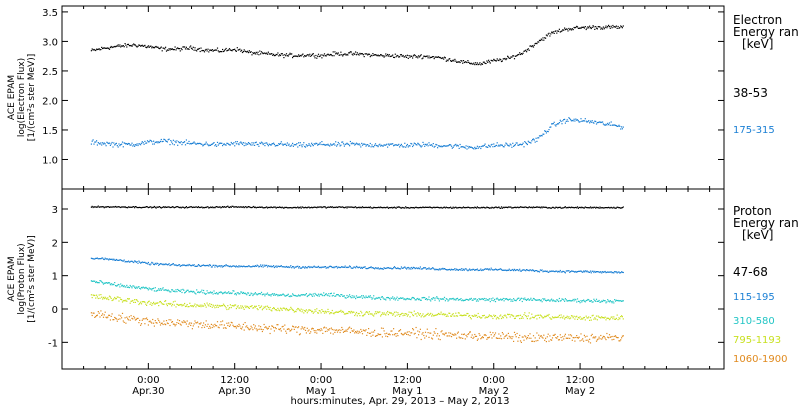 The height and width of the screenshot is (410, 800). What do you see at coordinates (750, 93) in the screenshot?
I see `legend-item-38-53: 38-53` at bounding box center [750, 93].